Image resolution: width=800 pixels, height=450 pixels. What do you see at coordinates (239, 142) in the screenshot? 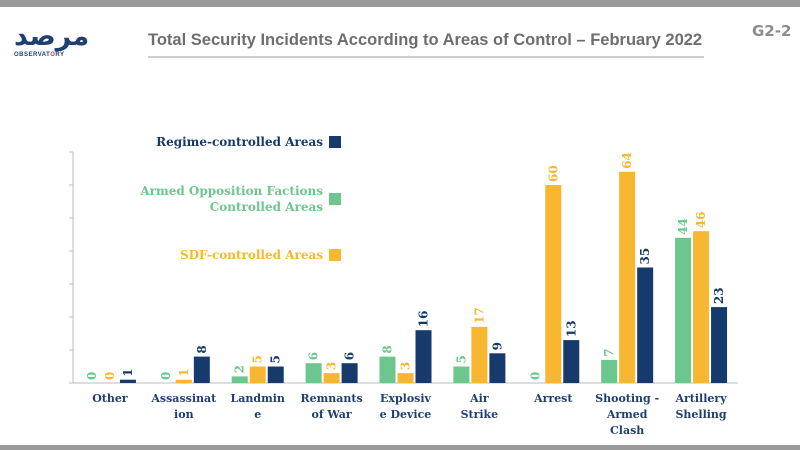
I see `legend-label: Regime-controlled Areas` at bounding box center [239, 142].